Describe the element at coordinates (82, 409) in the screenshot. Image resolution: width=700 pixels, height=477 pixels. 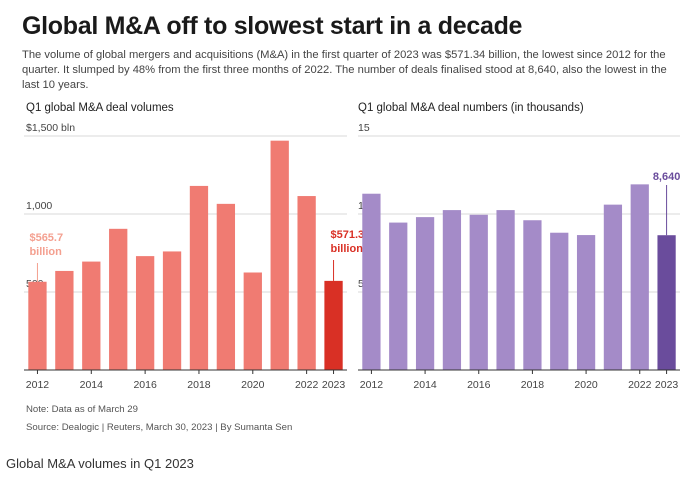
I see `footnote: Note: Data as of March 29` at that location.